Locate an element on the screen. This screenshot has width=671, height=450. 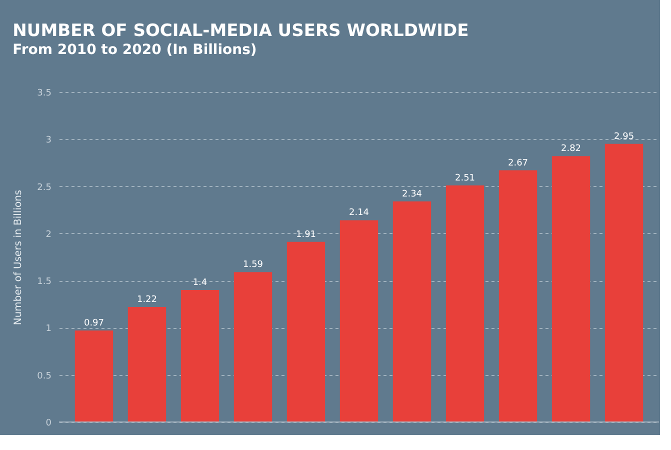
y-tick-label: 1 is located at coordinates (49, 329).